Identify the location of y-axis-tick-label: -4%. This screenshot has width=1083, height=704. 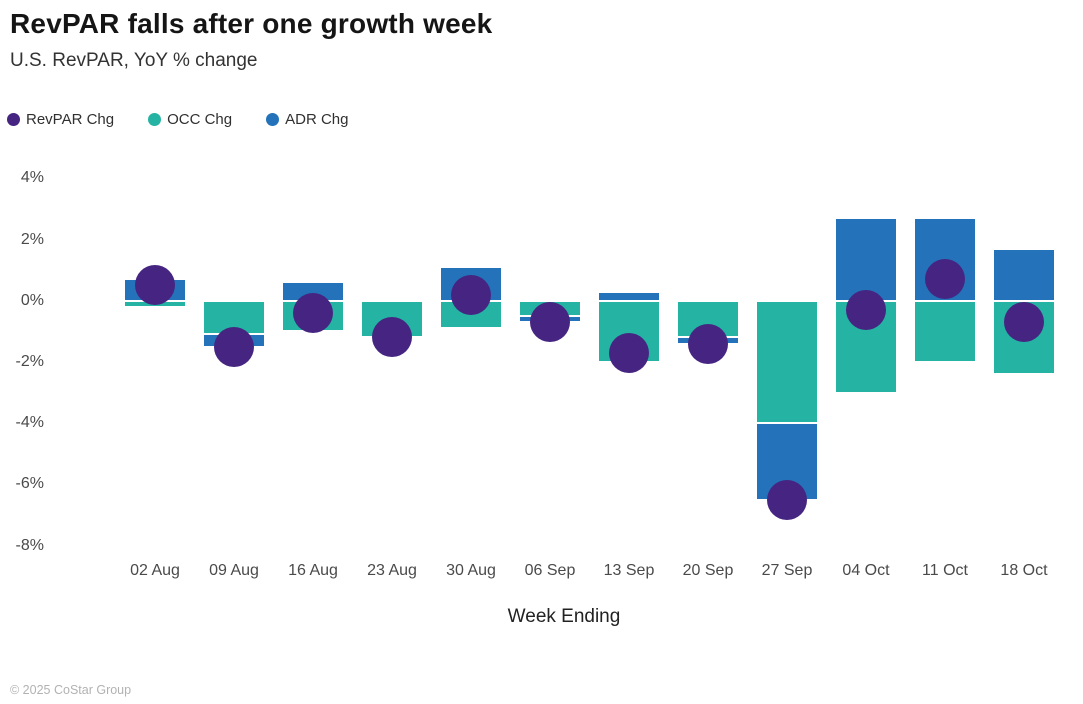
(29, 423).